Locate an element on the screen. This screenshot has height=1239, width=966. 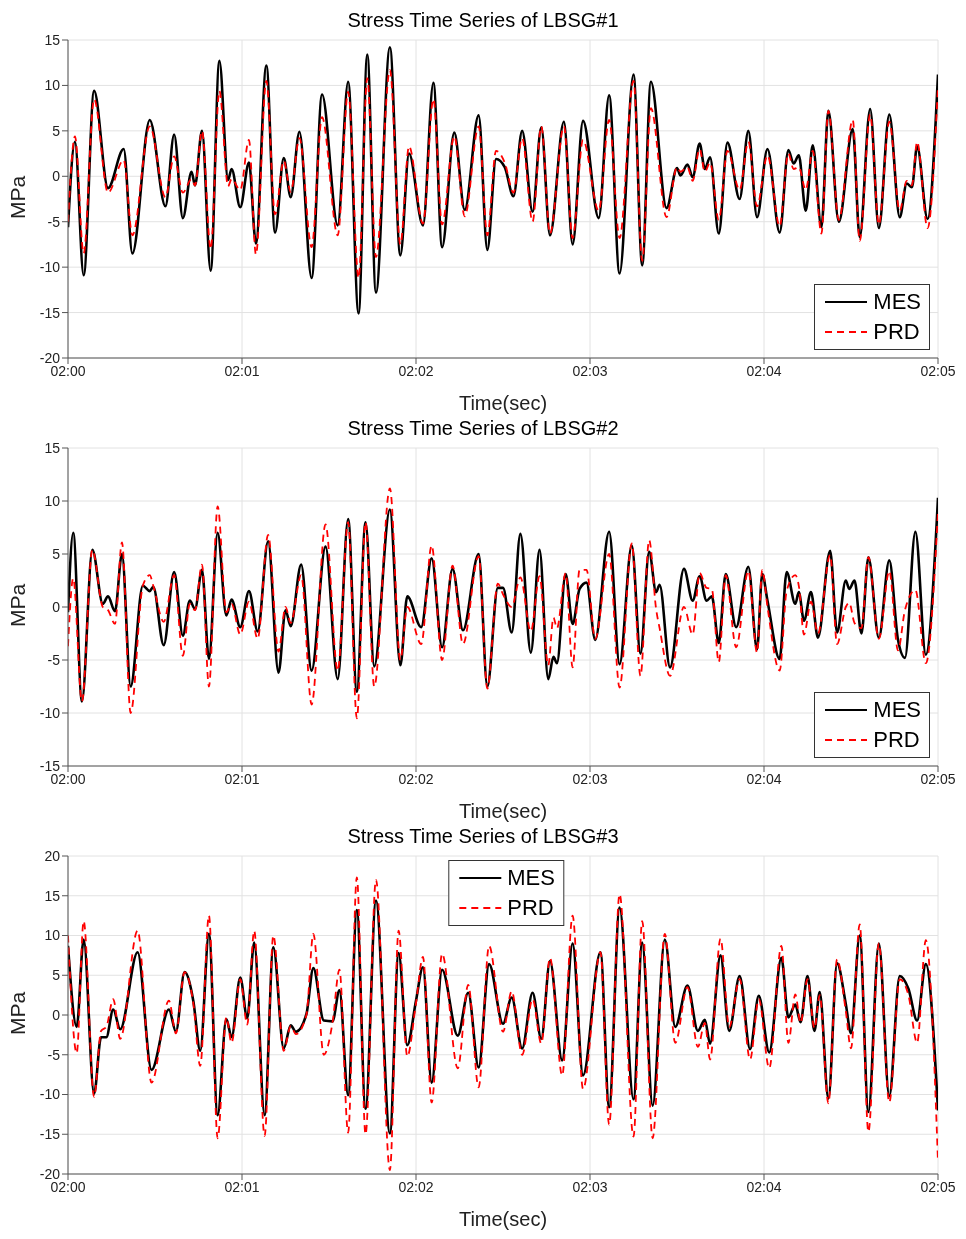
chart-title: Stress Time Series of LBSG#2 is located at coordinates (483, 428).